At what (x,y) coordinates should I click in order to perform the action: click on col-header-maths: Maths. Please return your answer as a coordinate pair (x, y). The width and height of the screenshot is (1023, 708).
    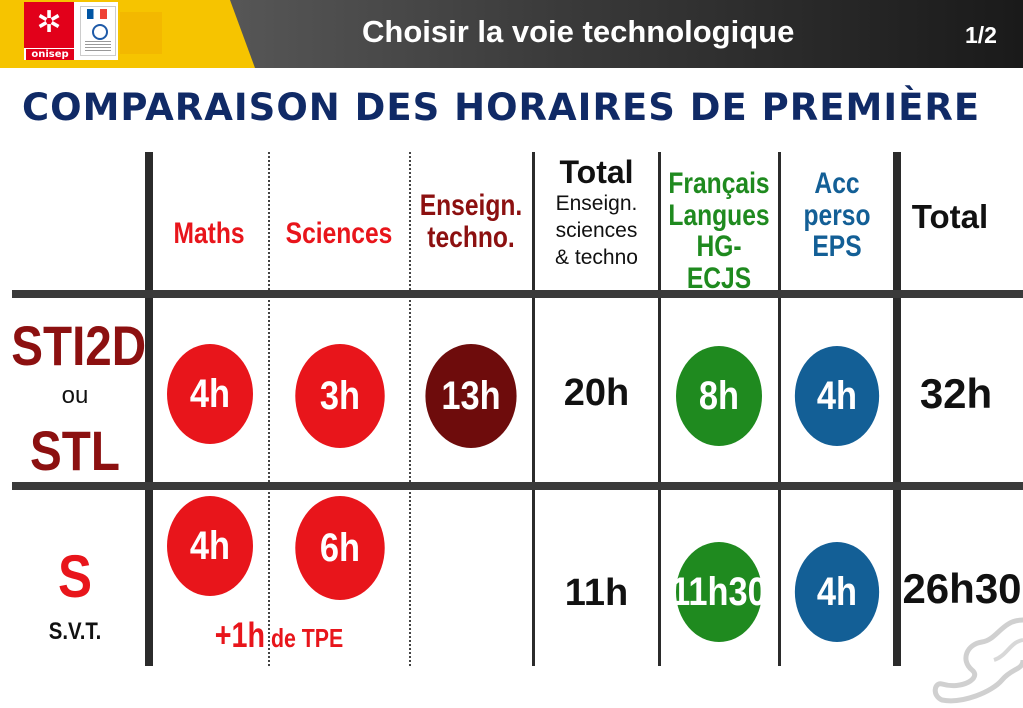
    Looking at the image, I should click on (209, 233).